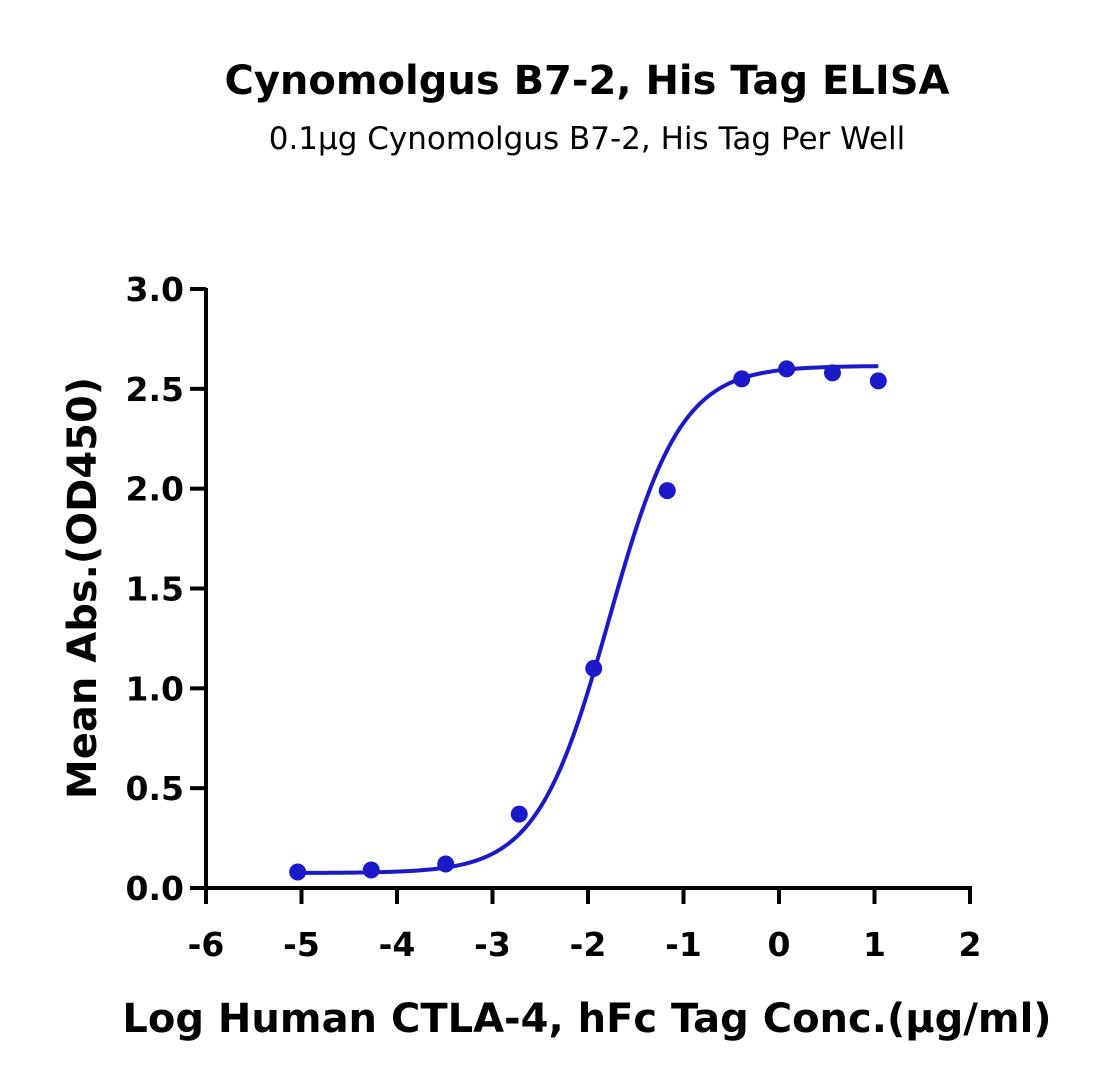 This screenshot has height=1087, width=1102. I want to click on x-tick-label: -1, so click(683, 944).